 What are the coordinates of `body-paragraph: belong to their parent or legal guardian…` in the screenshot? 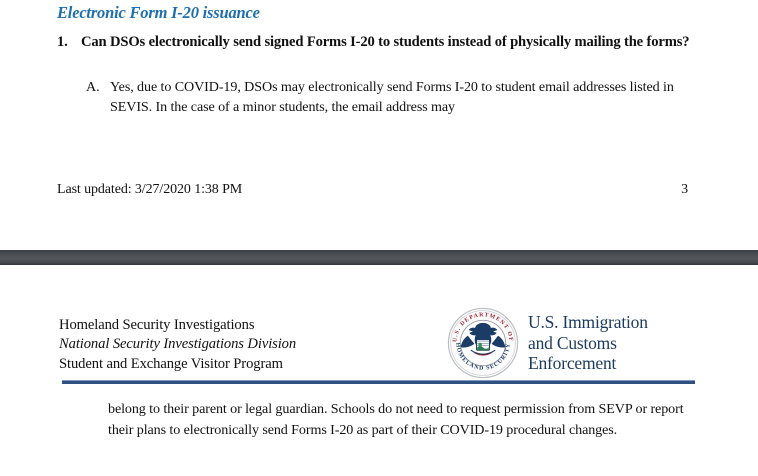 It's located at (396, 419).